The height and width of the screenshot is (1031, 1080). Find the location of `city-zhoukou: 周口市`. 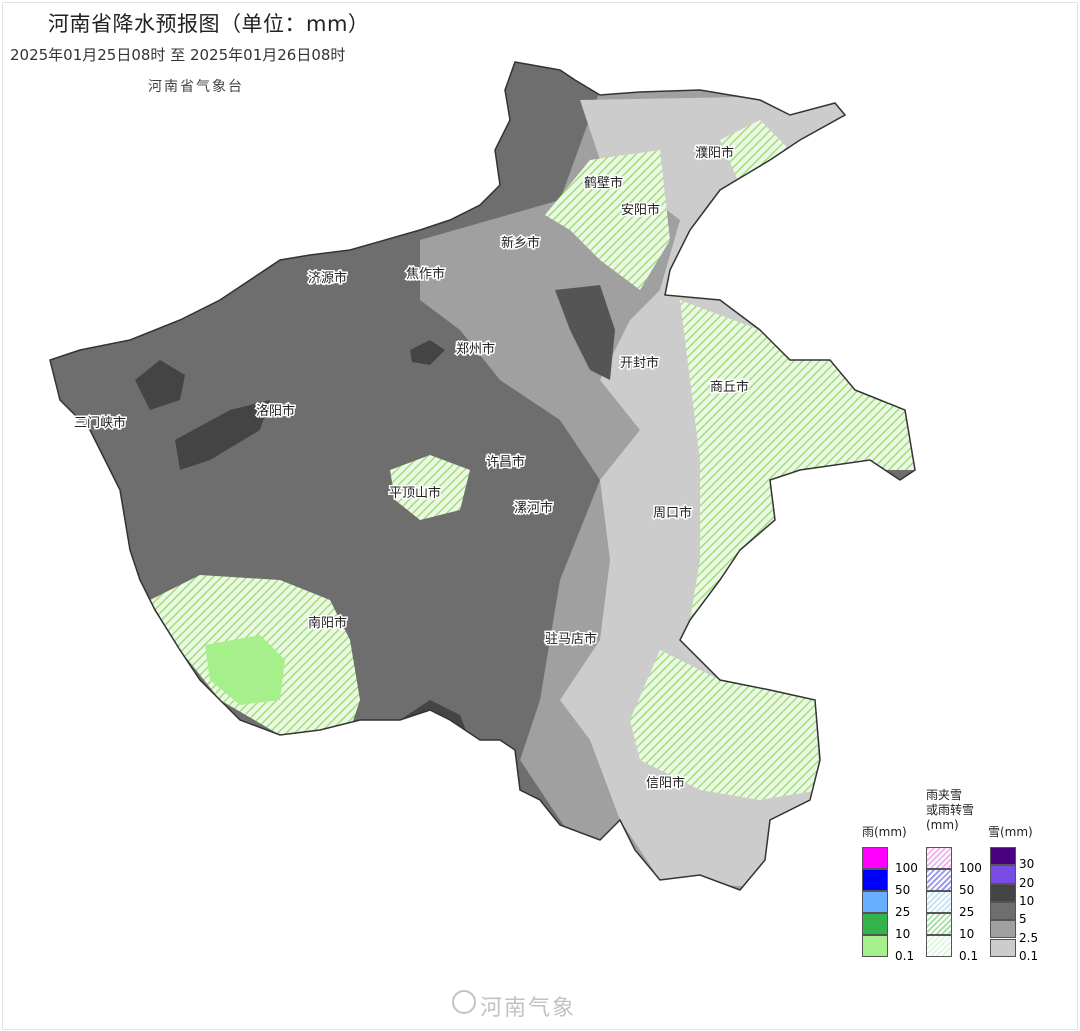

city-zhoukou: 周口市 is located at coordinates (672, 513).